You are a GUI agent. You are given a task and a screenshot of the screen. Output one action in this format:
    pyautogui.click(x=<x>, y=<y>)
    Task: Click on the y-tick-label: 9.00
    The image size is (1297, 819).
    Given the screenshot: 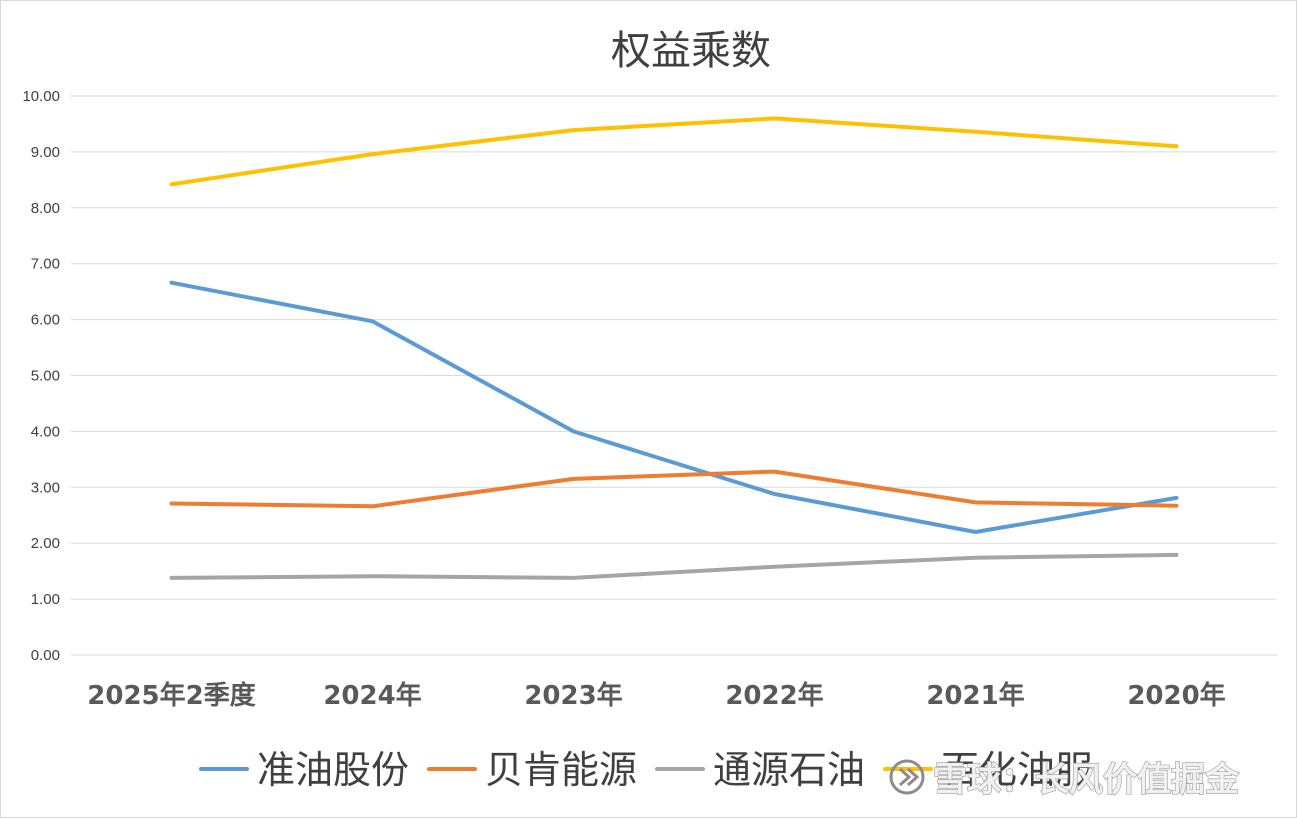 What is the action you would take?
    pyautogui.click(x=45, y=152)
    